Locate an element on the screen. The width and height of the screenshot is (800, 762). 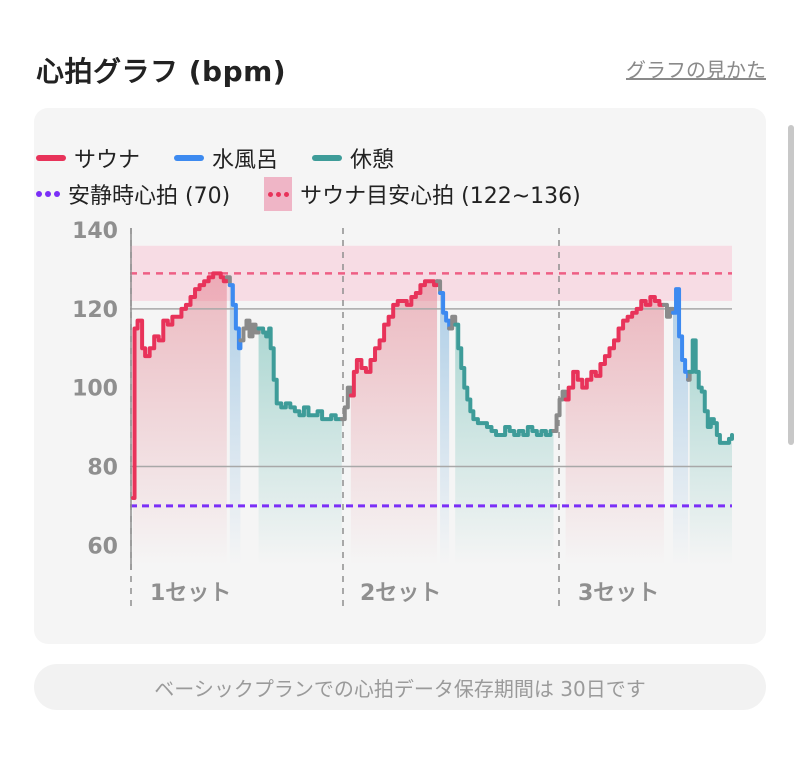
y-tick-80: 80 is located at coordinates (102, 467).